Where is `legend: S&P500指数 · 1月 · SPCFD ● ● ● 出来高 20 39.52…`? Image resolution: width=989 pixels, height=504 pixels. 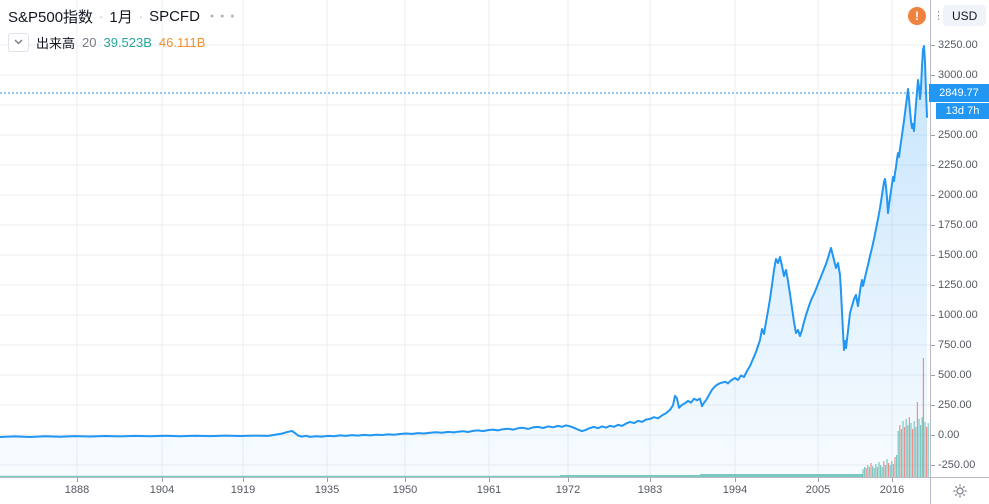
legend: S&P500指数 · 1月 · SPCFD ● ● ● 出来高 20 39.52… is located at coordinates (122, 28).